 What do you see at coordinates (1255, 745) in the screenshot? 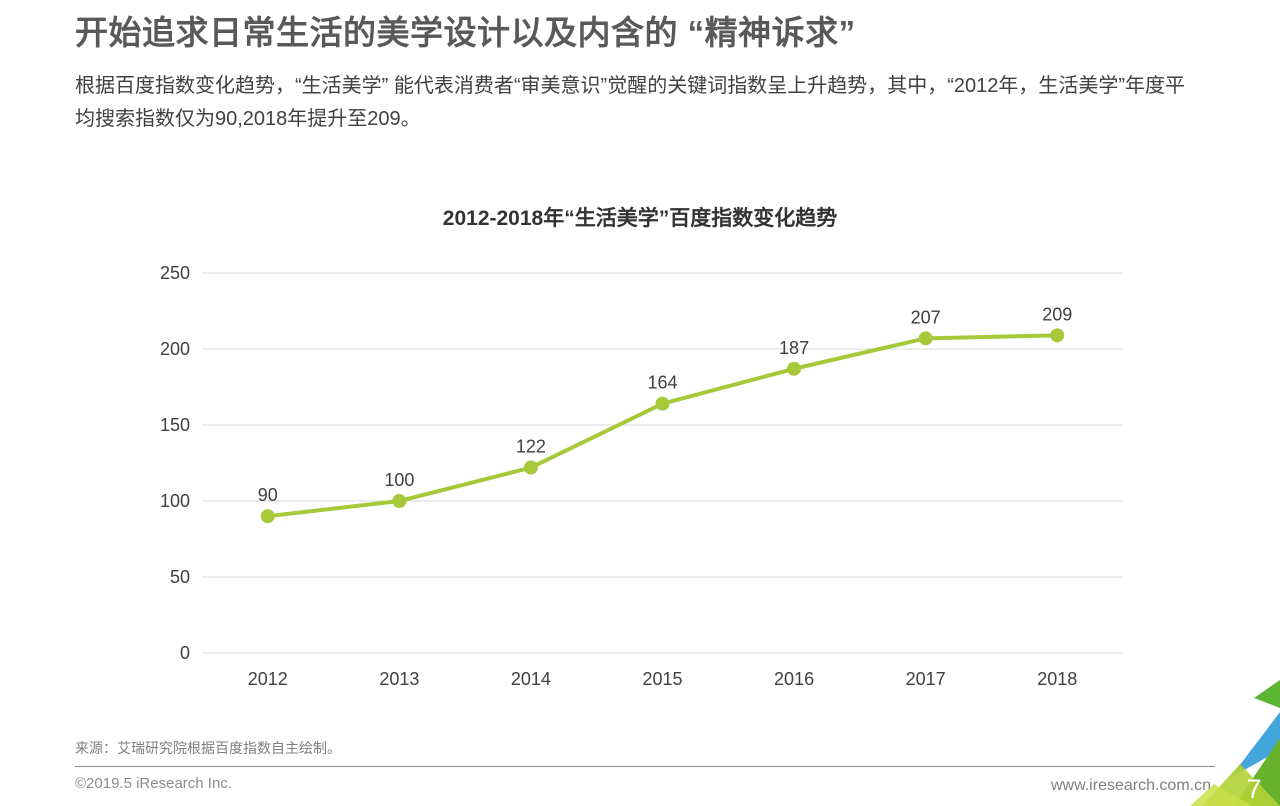
I see `blue-triangle` at bounding box center [1255, 745].